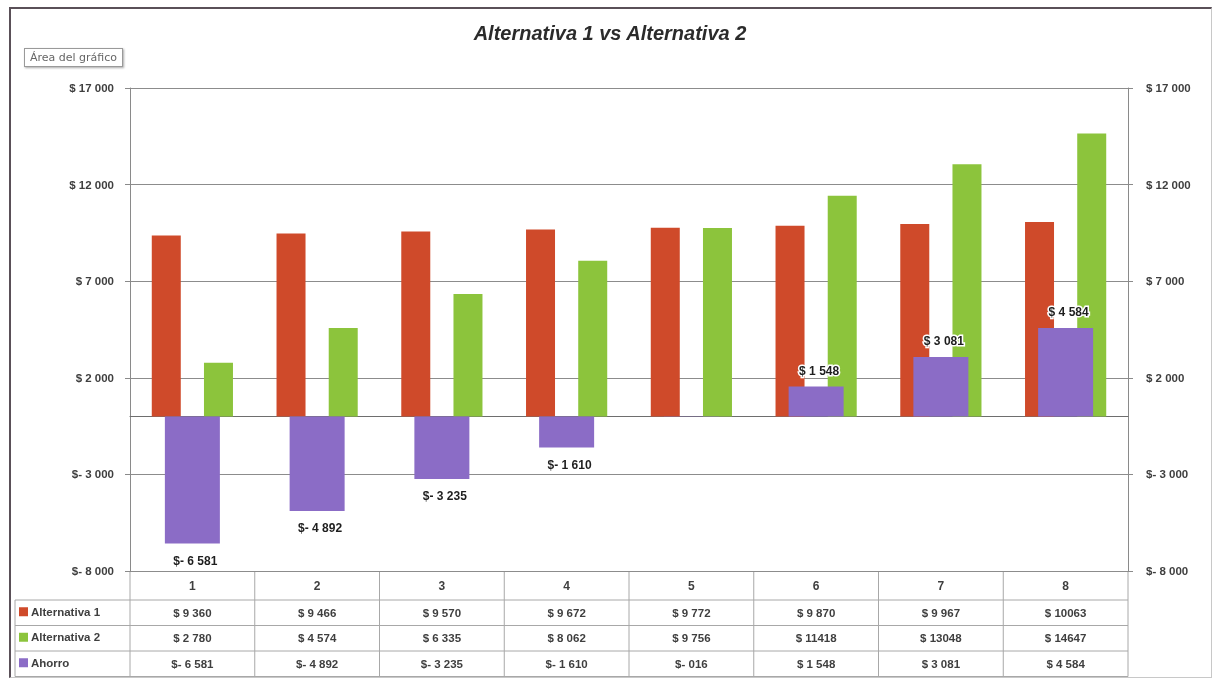 Image resolution: width=1220 pixels, height=682 pixels. I want to click on data-label: $ 9 570, so click(442, 612).